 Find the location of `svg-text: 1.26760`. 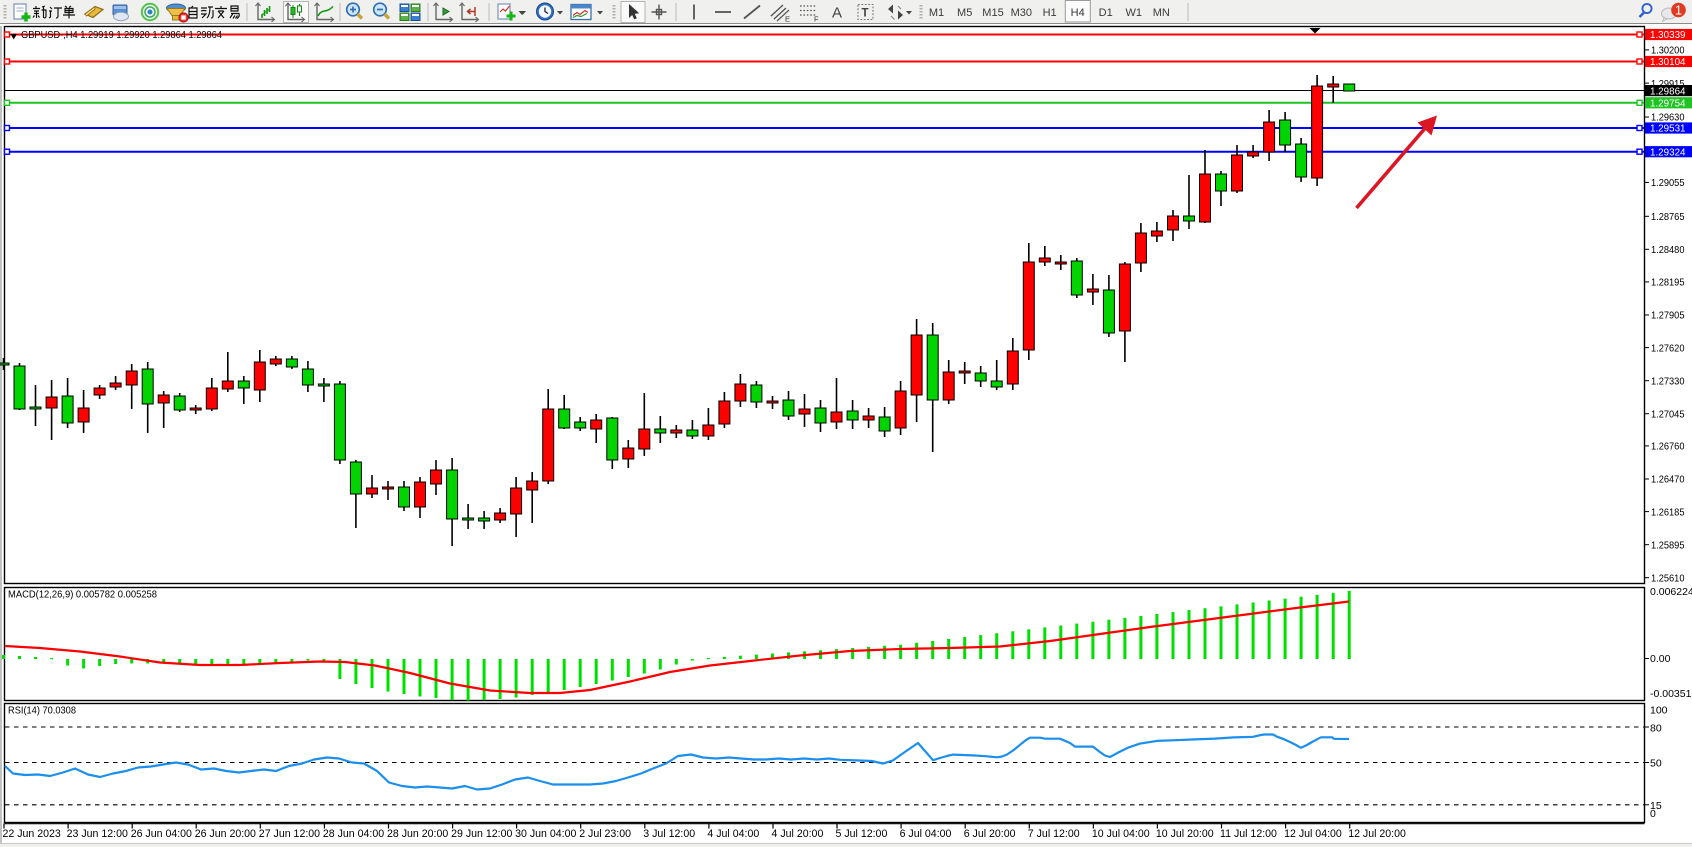

svg-text: 1.26760 is located at coordinates (1668, 447).